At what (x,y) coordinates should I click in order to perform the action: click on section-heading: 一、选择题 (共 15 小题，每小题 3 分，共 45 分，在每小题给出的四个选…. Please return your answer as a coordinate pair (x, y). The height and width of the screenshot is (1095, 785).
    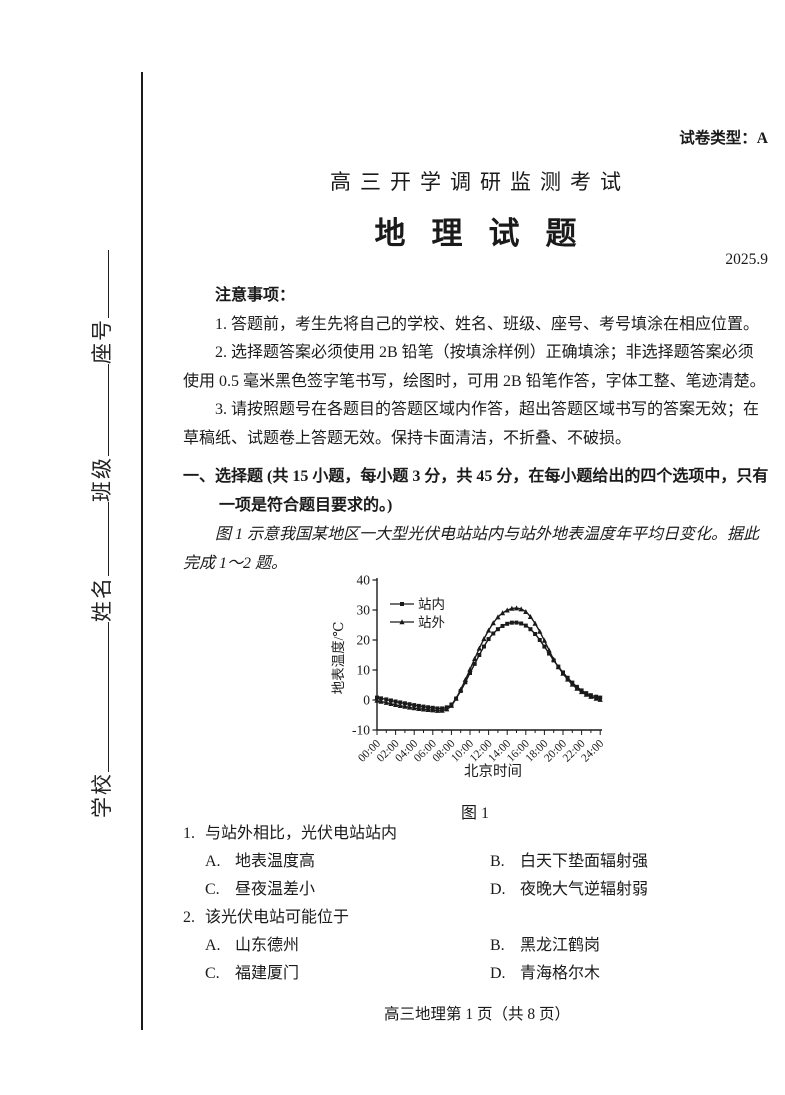
    Looking at the image, I should click on (476, 491).